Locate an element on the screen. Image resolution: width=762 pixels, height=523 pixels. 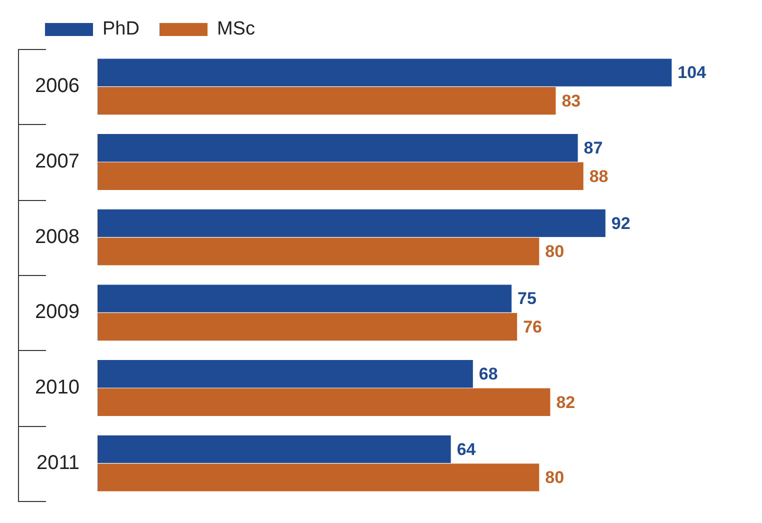
legend-label: MSc is located at coordinates (235, 29).